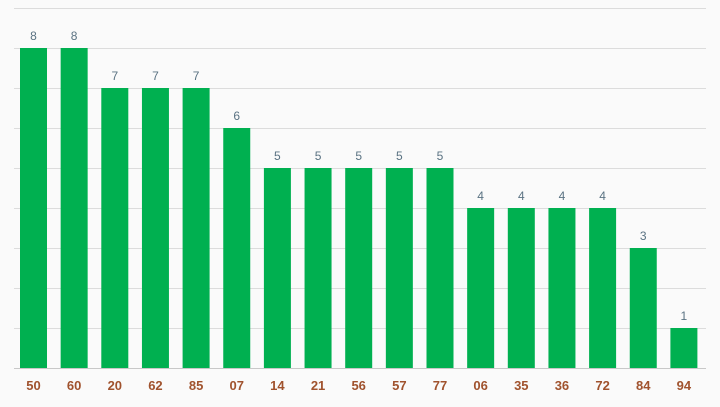 The height and width of the screenshot is (407, 720). I want to click on value-label-84: 3, so click(643, 236).